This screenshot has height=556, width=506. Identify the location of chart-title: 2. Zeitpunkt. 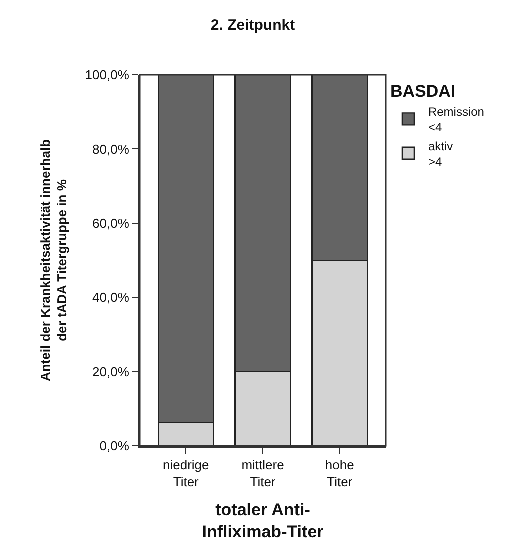
(253, 25).